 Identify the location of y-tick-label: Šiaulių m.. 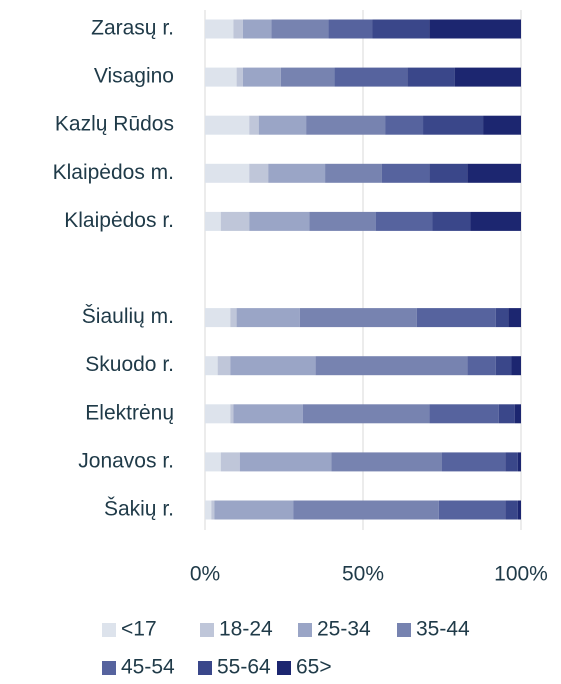
(128, 316).